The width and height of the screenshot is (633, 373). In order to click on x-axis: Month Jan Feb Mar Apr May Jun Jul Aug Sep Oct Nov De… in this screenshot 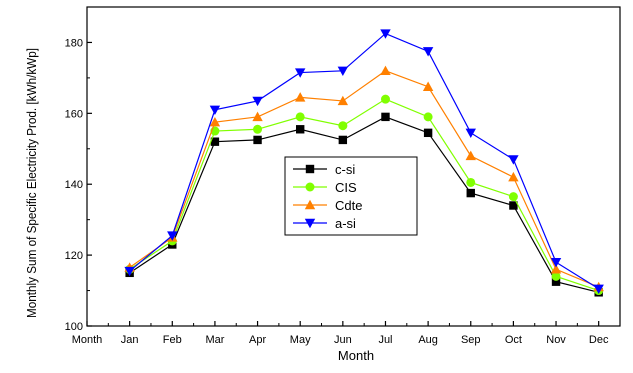, I will do `click(340, 333)`.